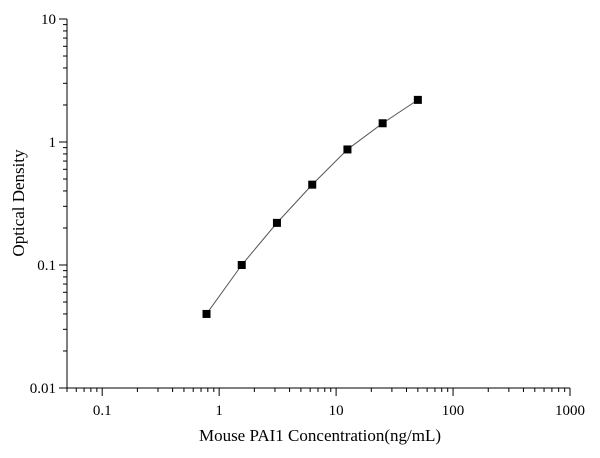 The width and height of the screenshot is (600, 458). Describe the element at coordinates (320, 435) in the screenshot. I see `x-axis-label: Mouse PAI1 Concentration(ng/mL)` at that location.